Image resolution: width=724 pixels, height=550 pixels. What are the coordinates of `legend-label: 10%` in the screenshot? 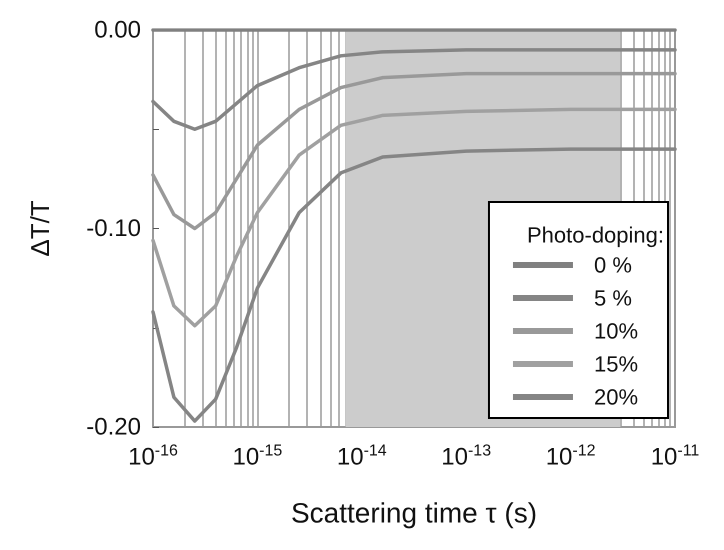 It's located at (616, 331).